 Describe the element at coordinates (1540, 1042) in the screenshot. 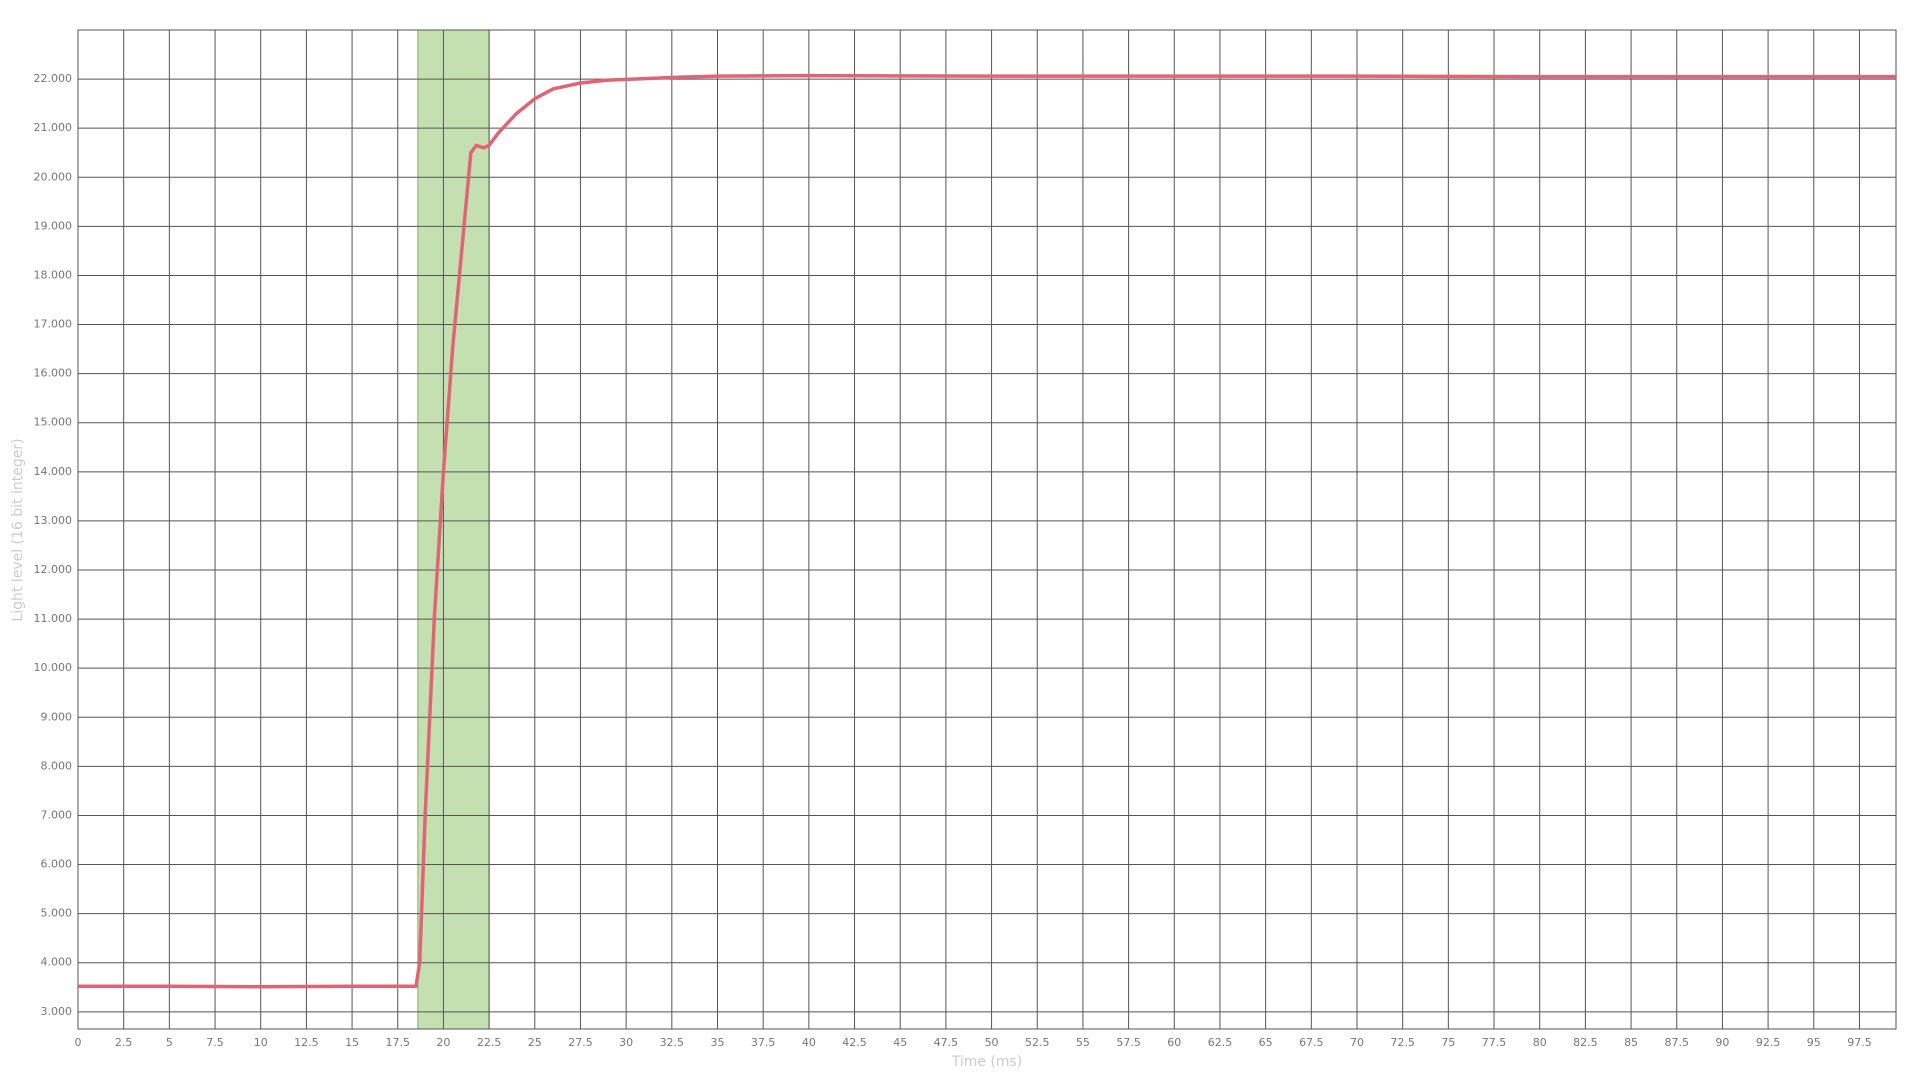

I see `x-tick-label: 80` at that location.